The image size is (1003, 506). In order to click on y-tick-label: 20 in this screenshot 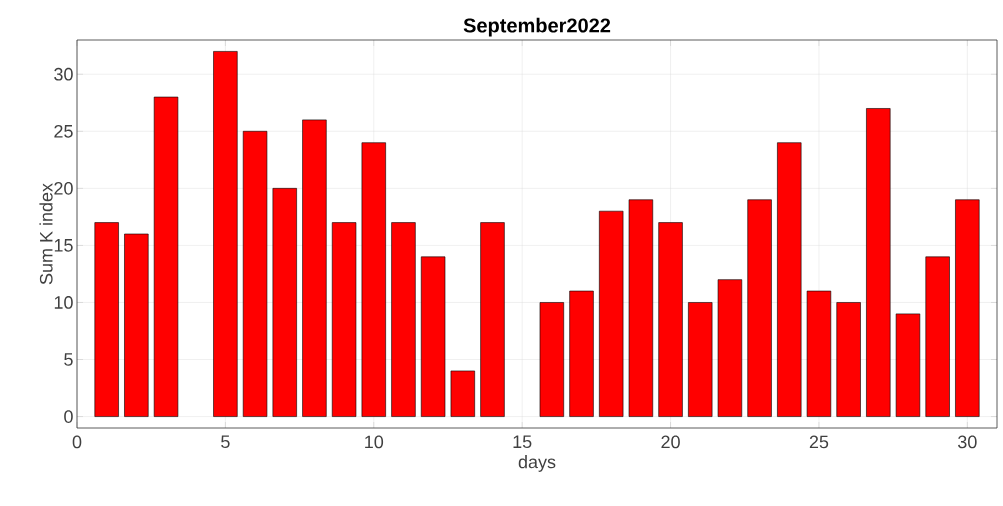, I will do `click(63, 188)`.